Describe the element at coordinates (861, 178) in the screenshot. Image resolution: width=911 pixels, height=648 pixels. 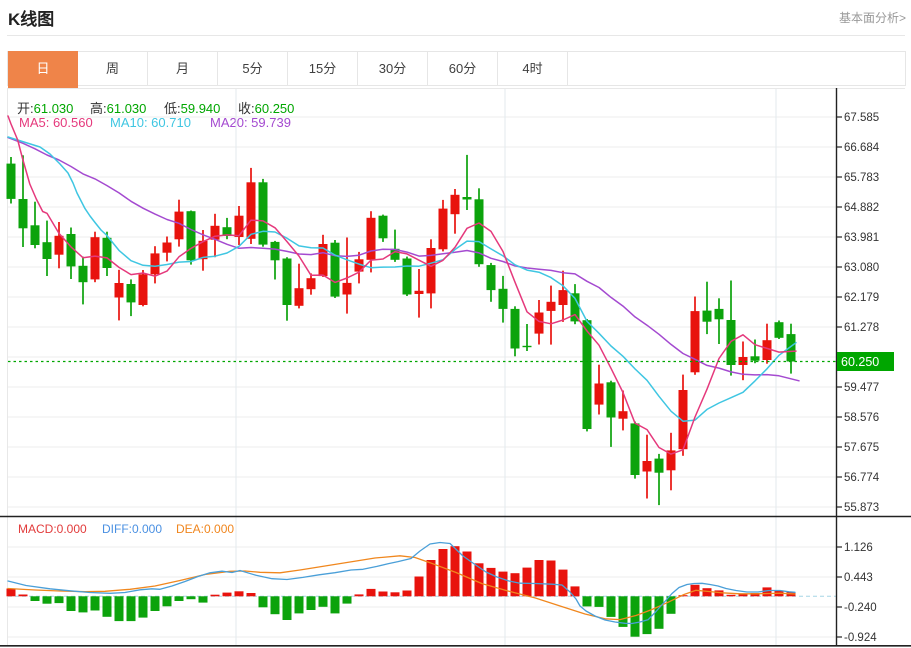
I see `svg-text: 65.783` at that location.